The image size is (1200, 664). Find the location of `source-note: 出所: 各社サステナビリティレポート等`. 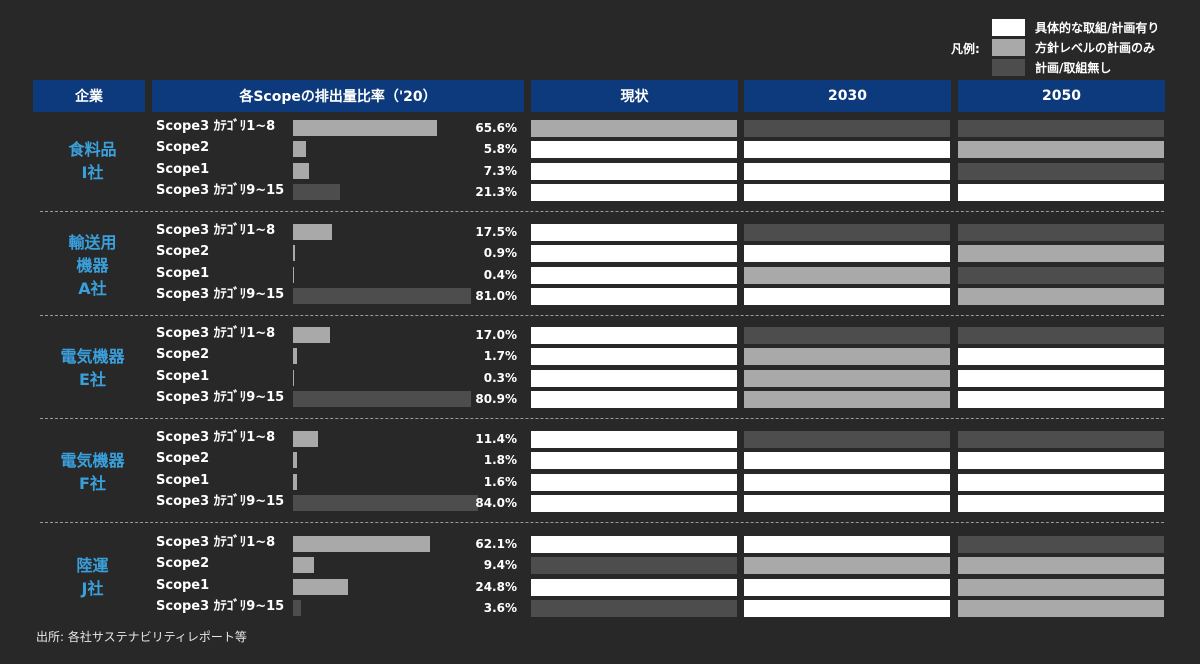

source-note: 出所: 各社サステナビリティレポート等 is located at coordinates (141, 637).